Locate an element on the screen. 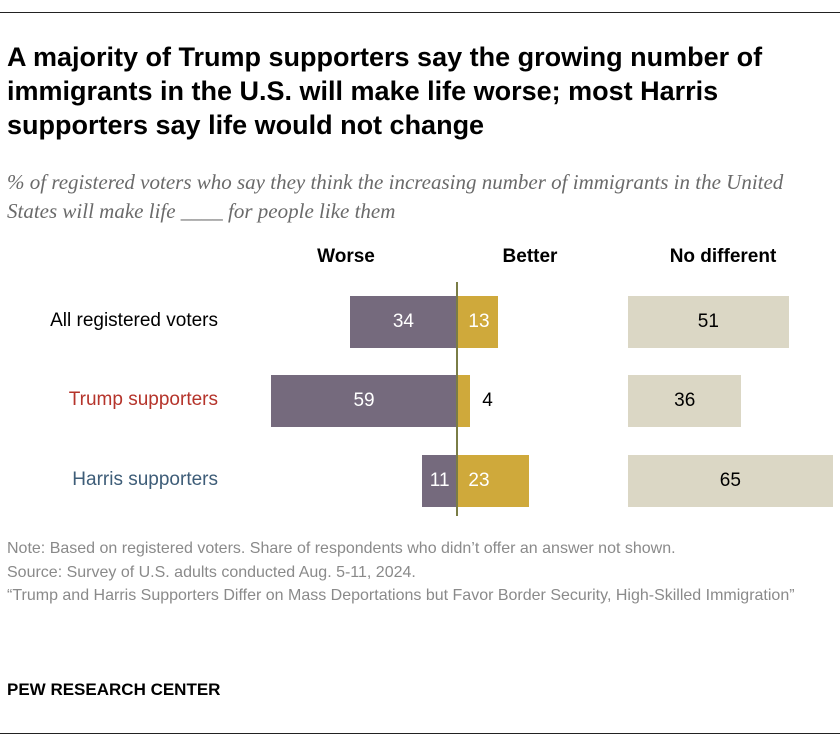  value-label-no-different: 65 is located at coordinates (730, 480).